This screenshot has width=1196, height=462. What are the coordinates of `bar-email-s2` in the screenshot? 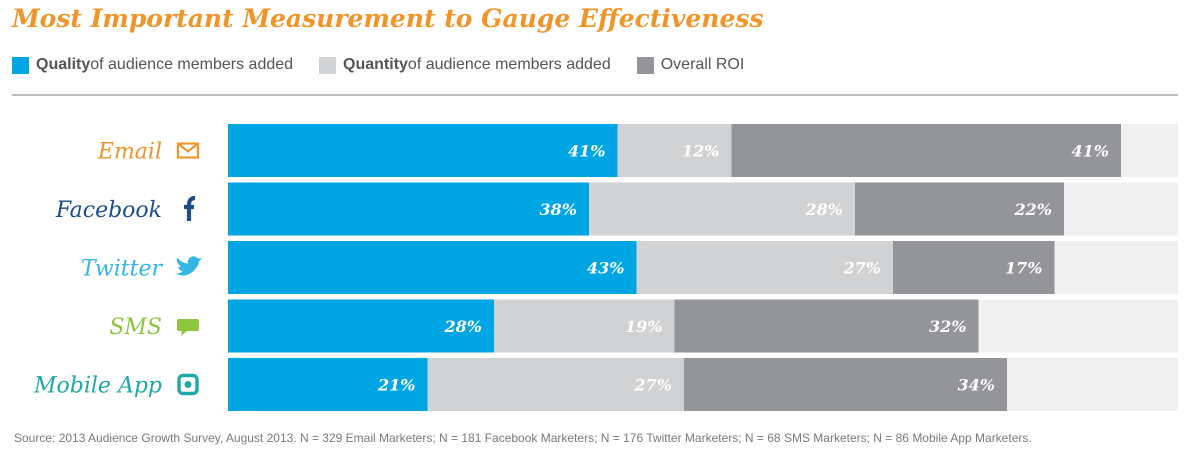 It's located at (926, 150).